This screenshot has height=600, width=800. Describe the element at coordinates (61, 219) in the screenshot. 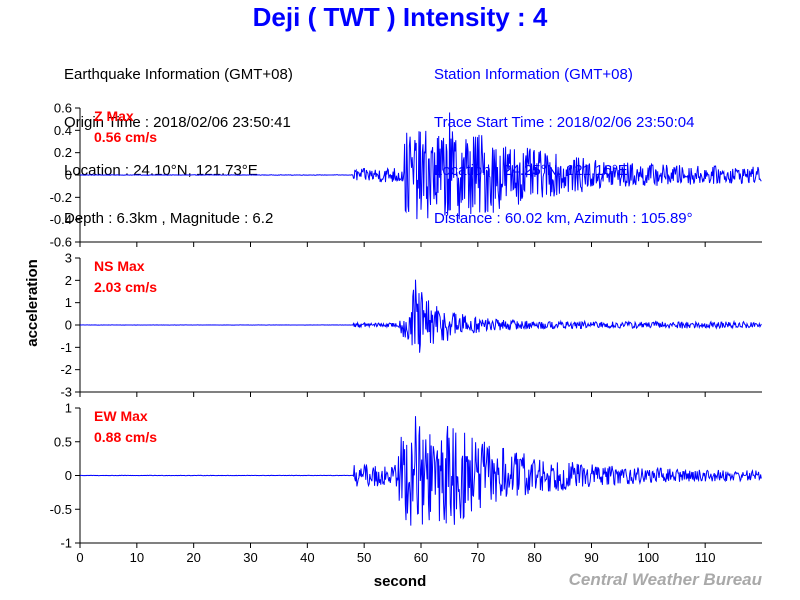

I see `y-tick-label: -0.4` at that location.